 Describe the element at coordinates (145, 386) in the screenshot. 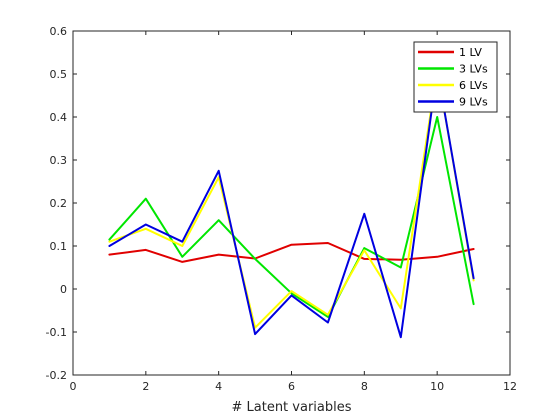

I see `x-tick-label: 2` at that location.